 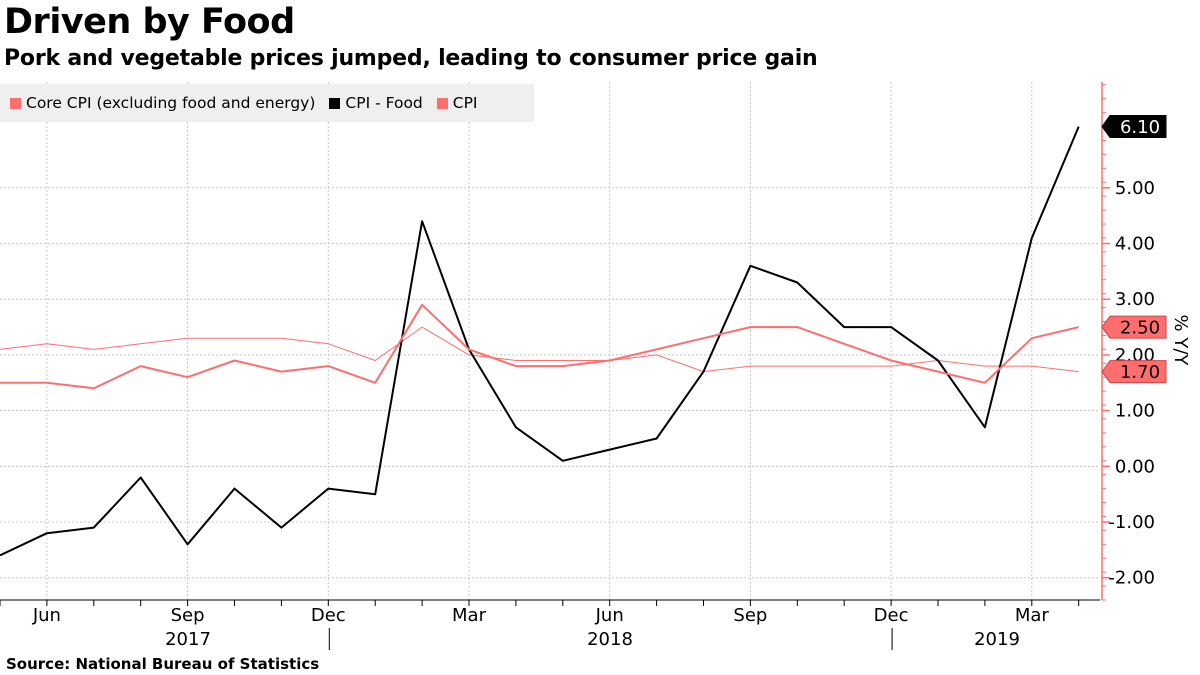 I want to click on cpi-line, so click(x=539, y=346).